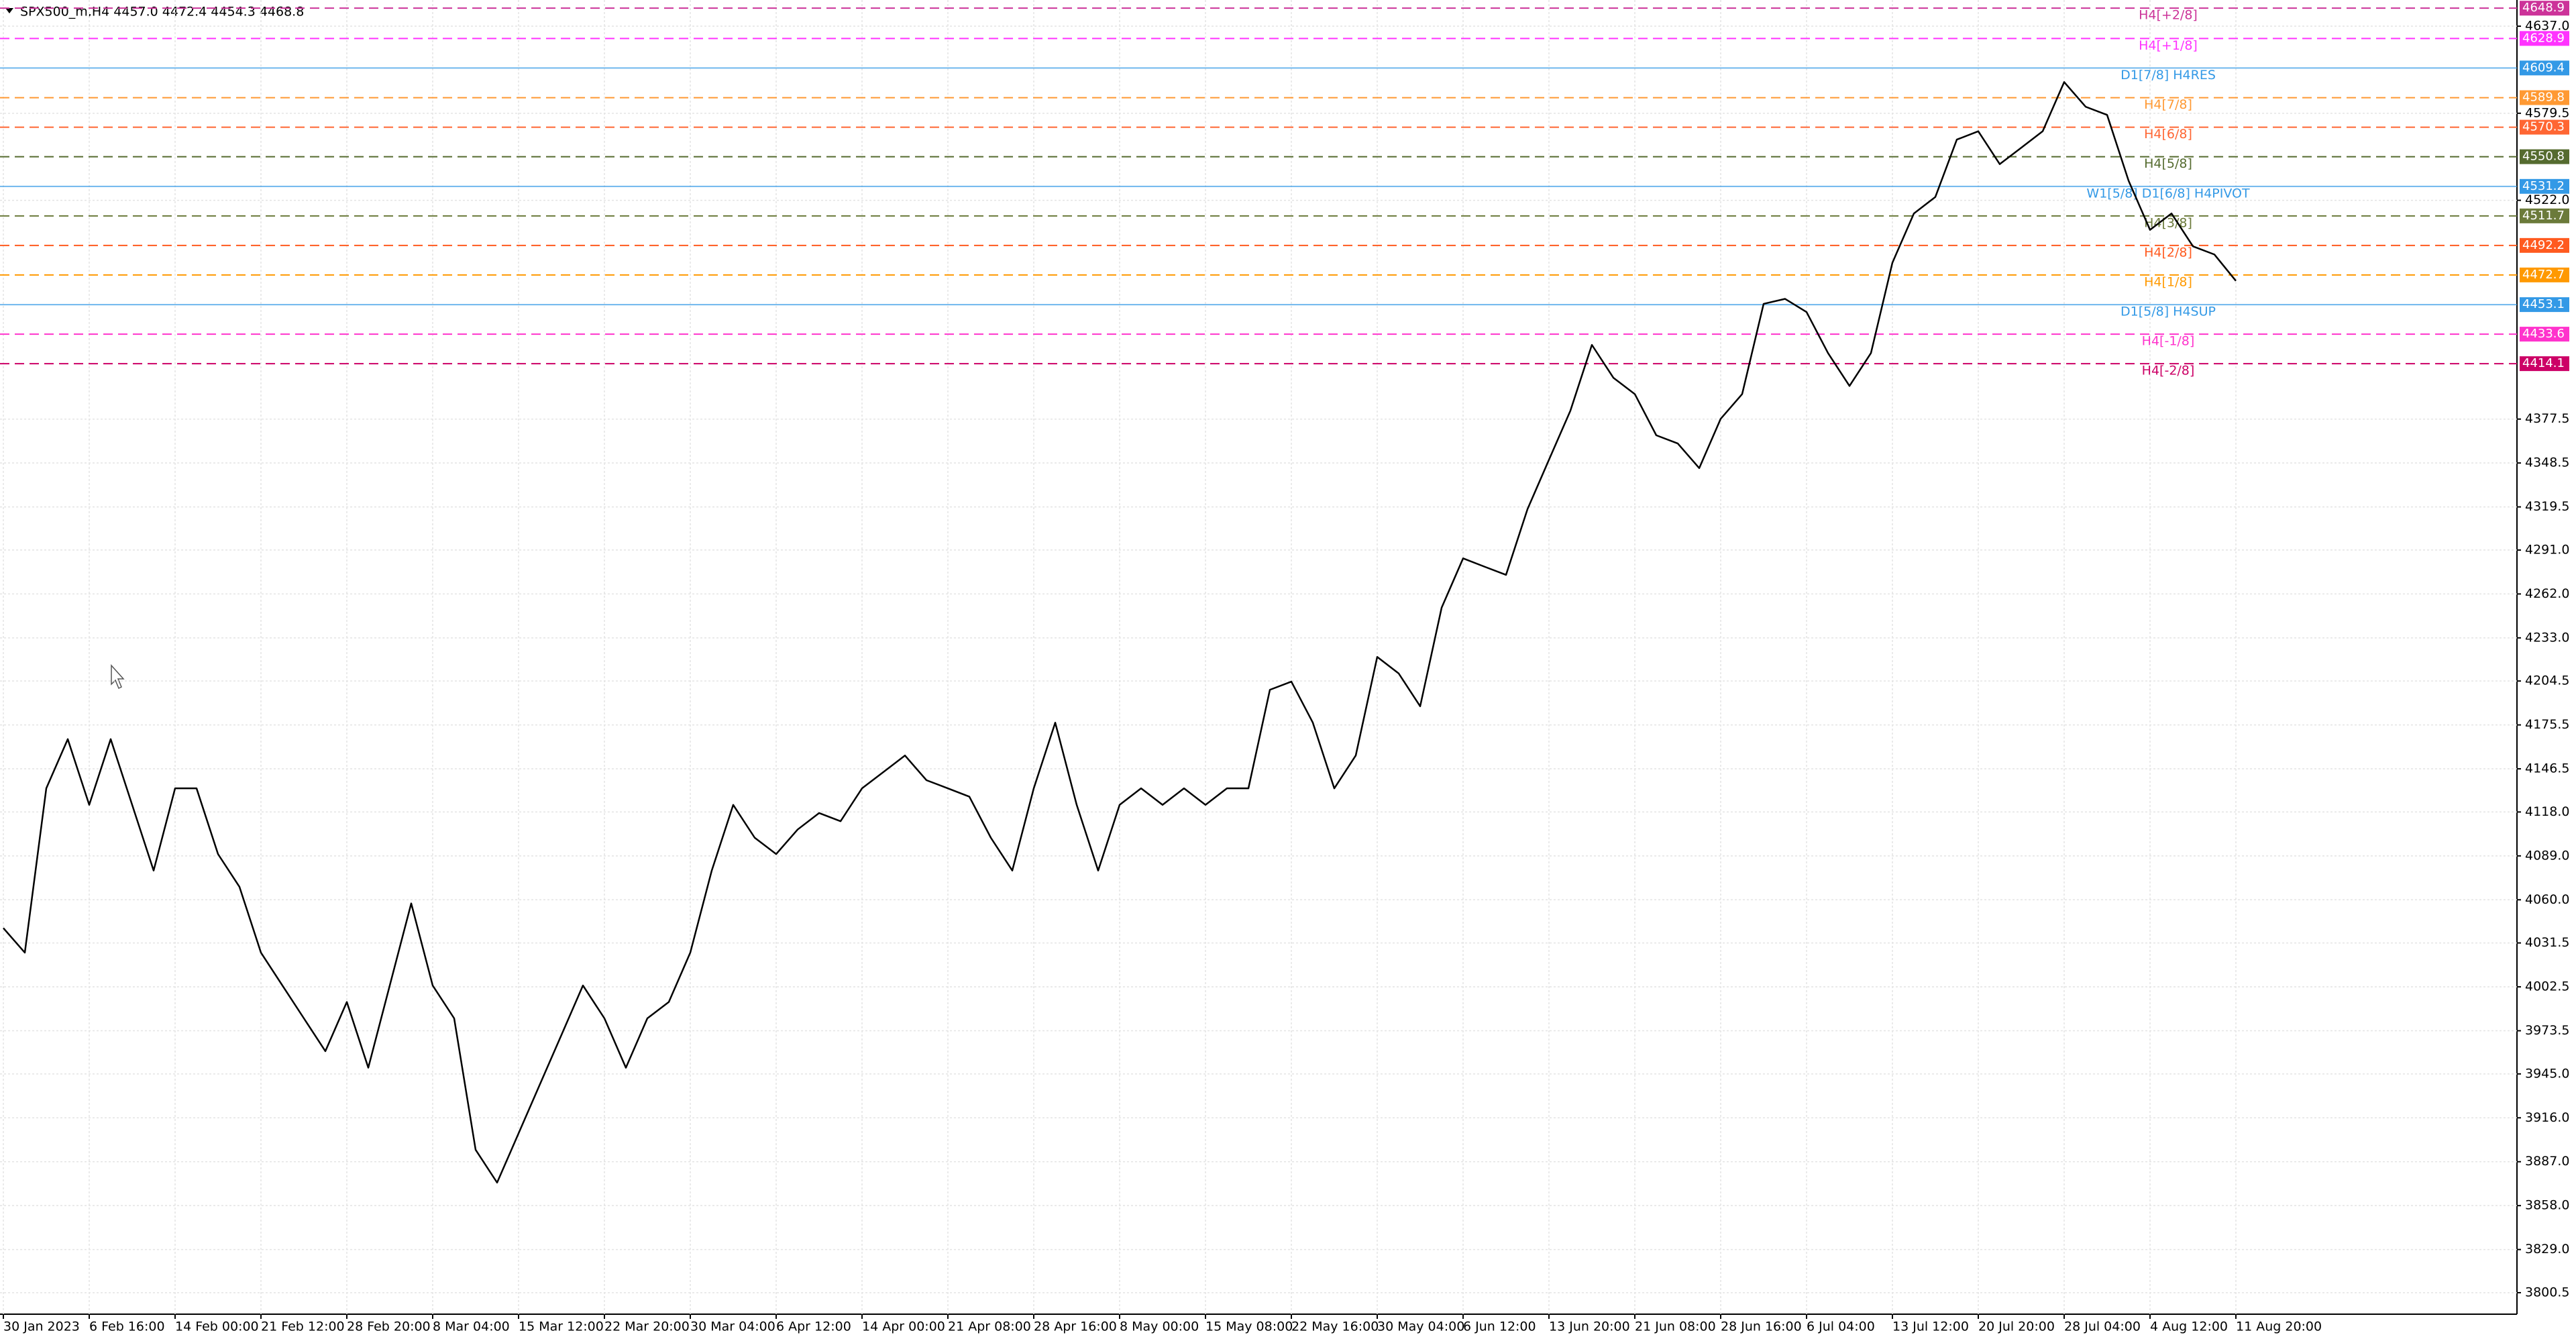 This screenshot has height=1339, width=2576. Describe the element at coordinates (561, 1327) in the screenshot. I see `x-tick-label: 15 Mar 12:00` at that location.